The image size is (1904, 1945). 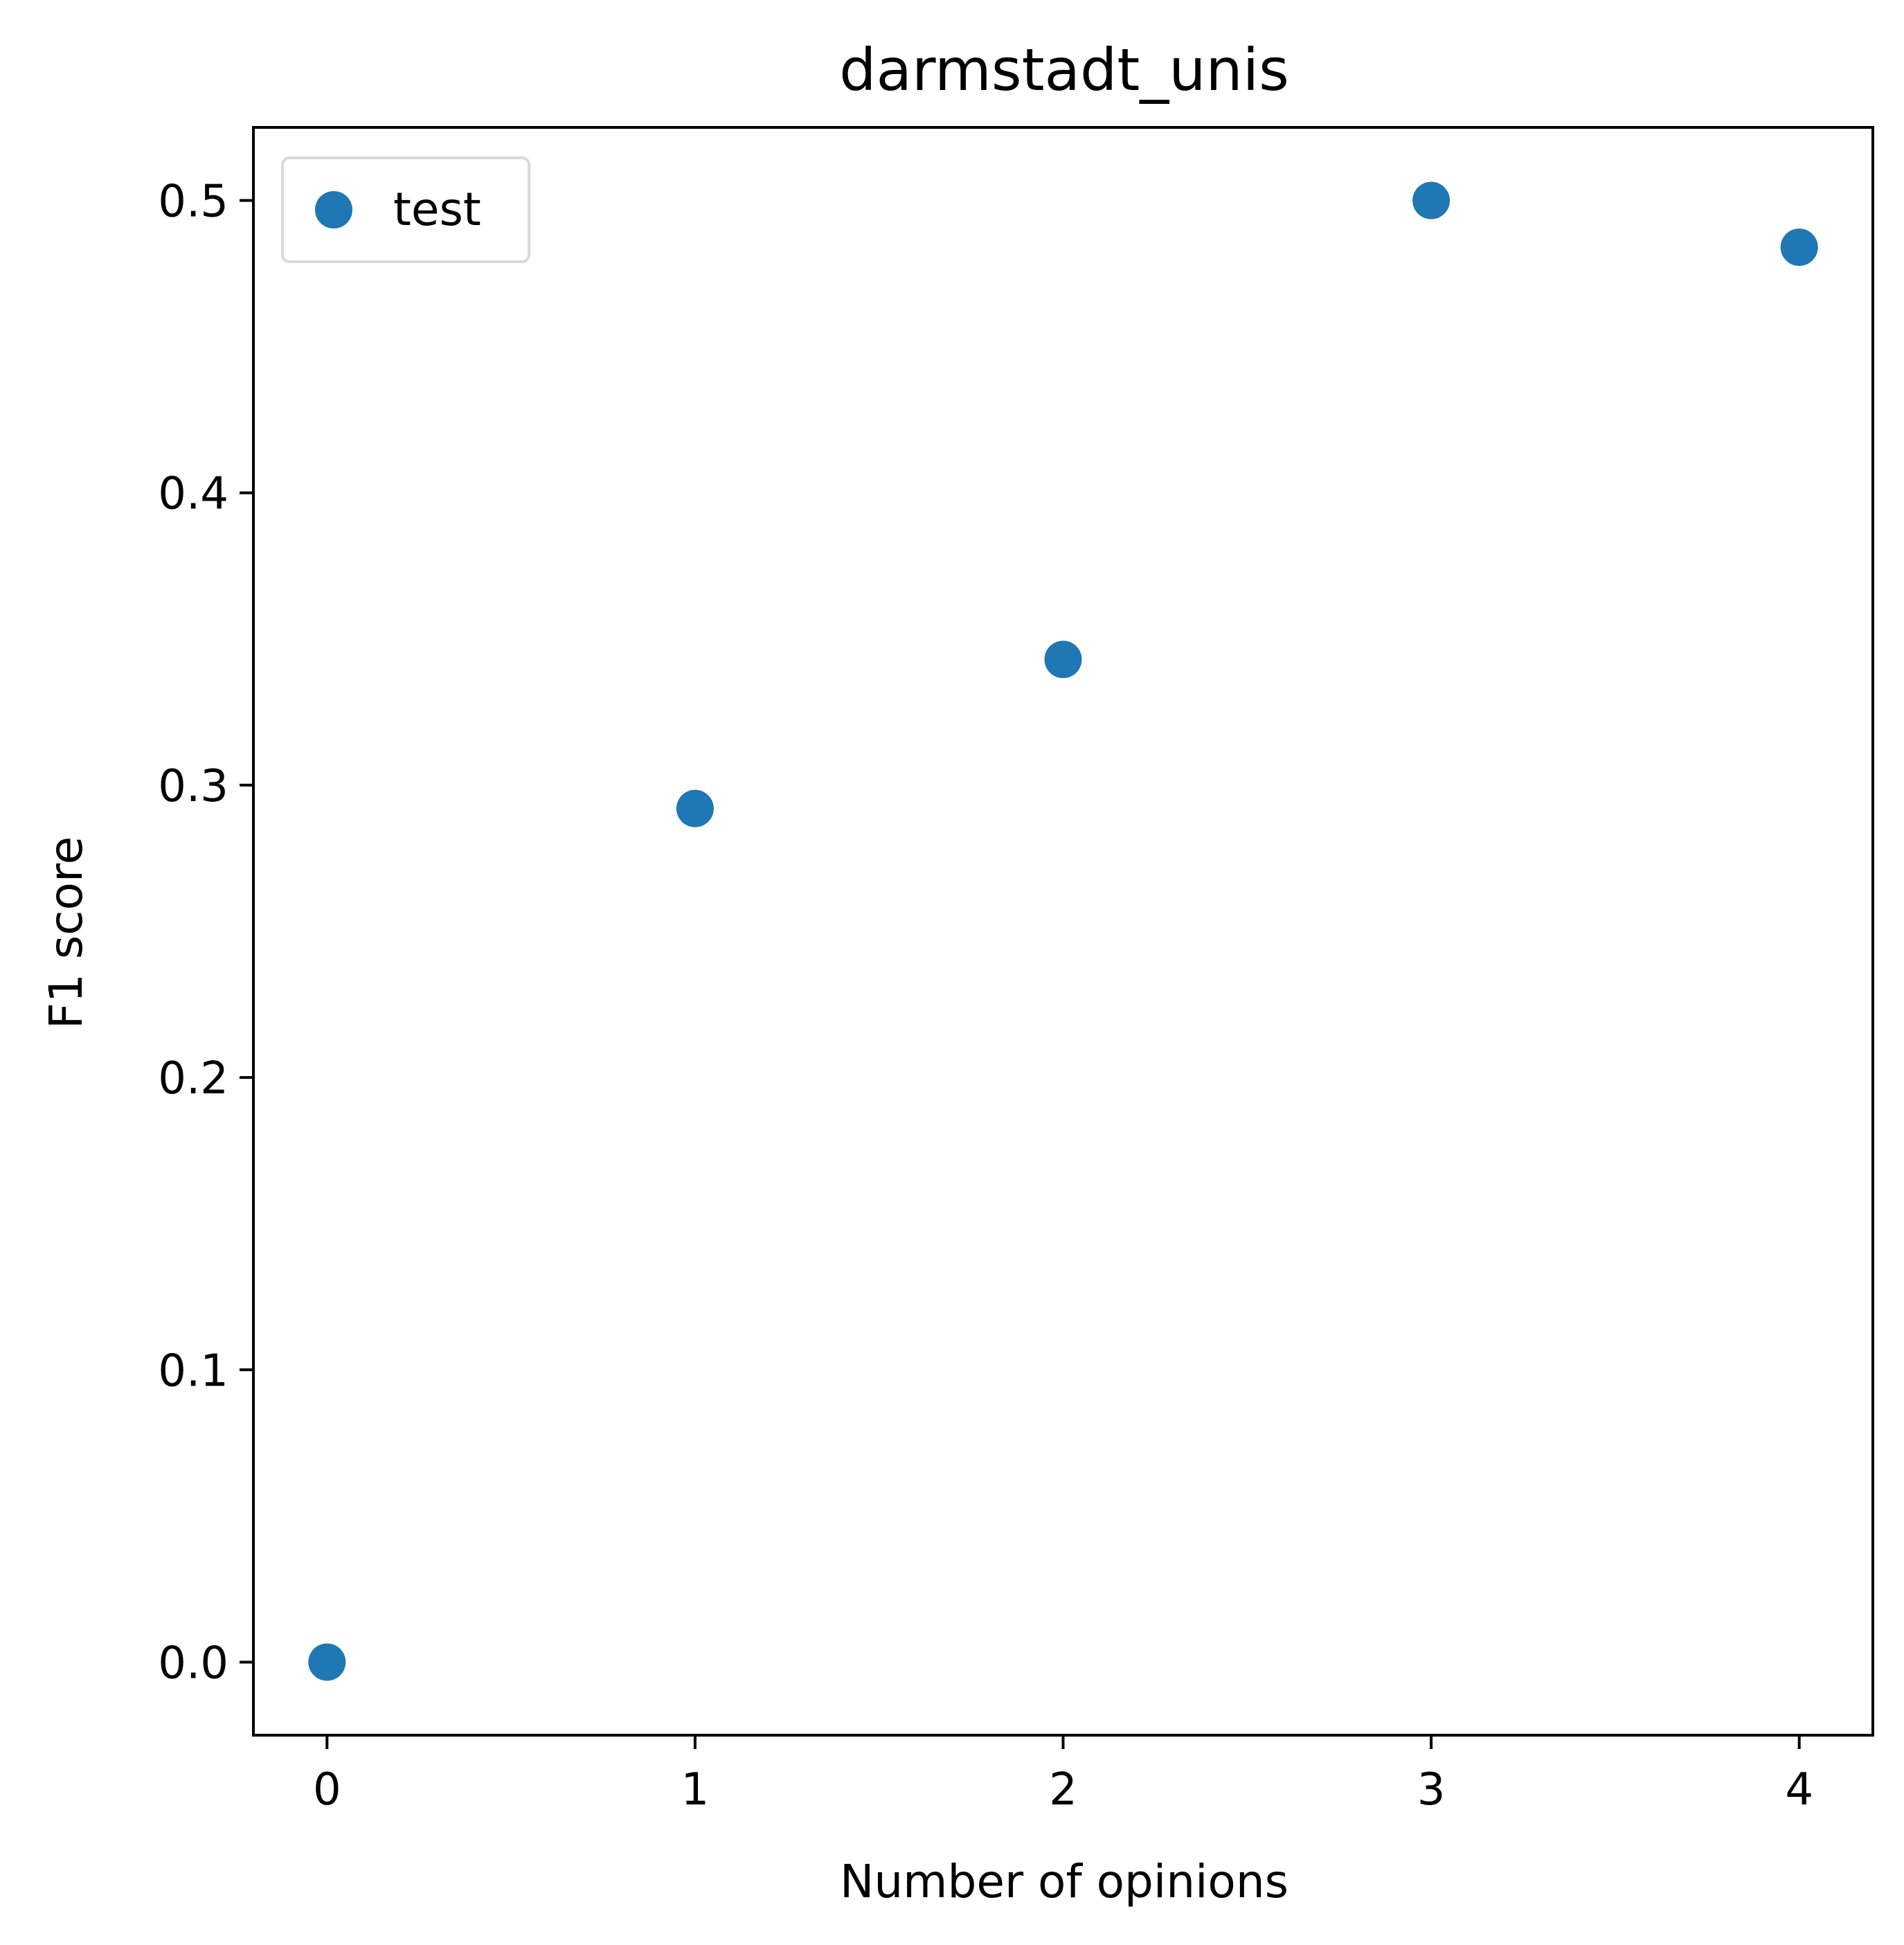 What do you see at coordinates (1064, 1881) in the screenshot?
I see `x-axis-label: Number of opinions` at bounding box center [1064, 1881].